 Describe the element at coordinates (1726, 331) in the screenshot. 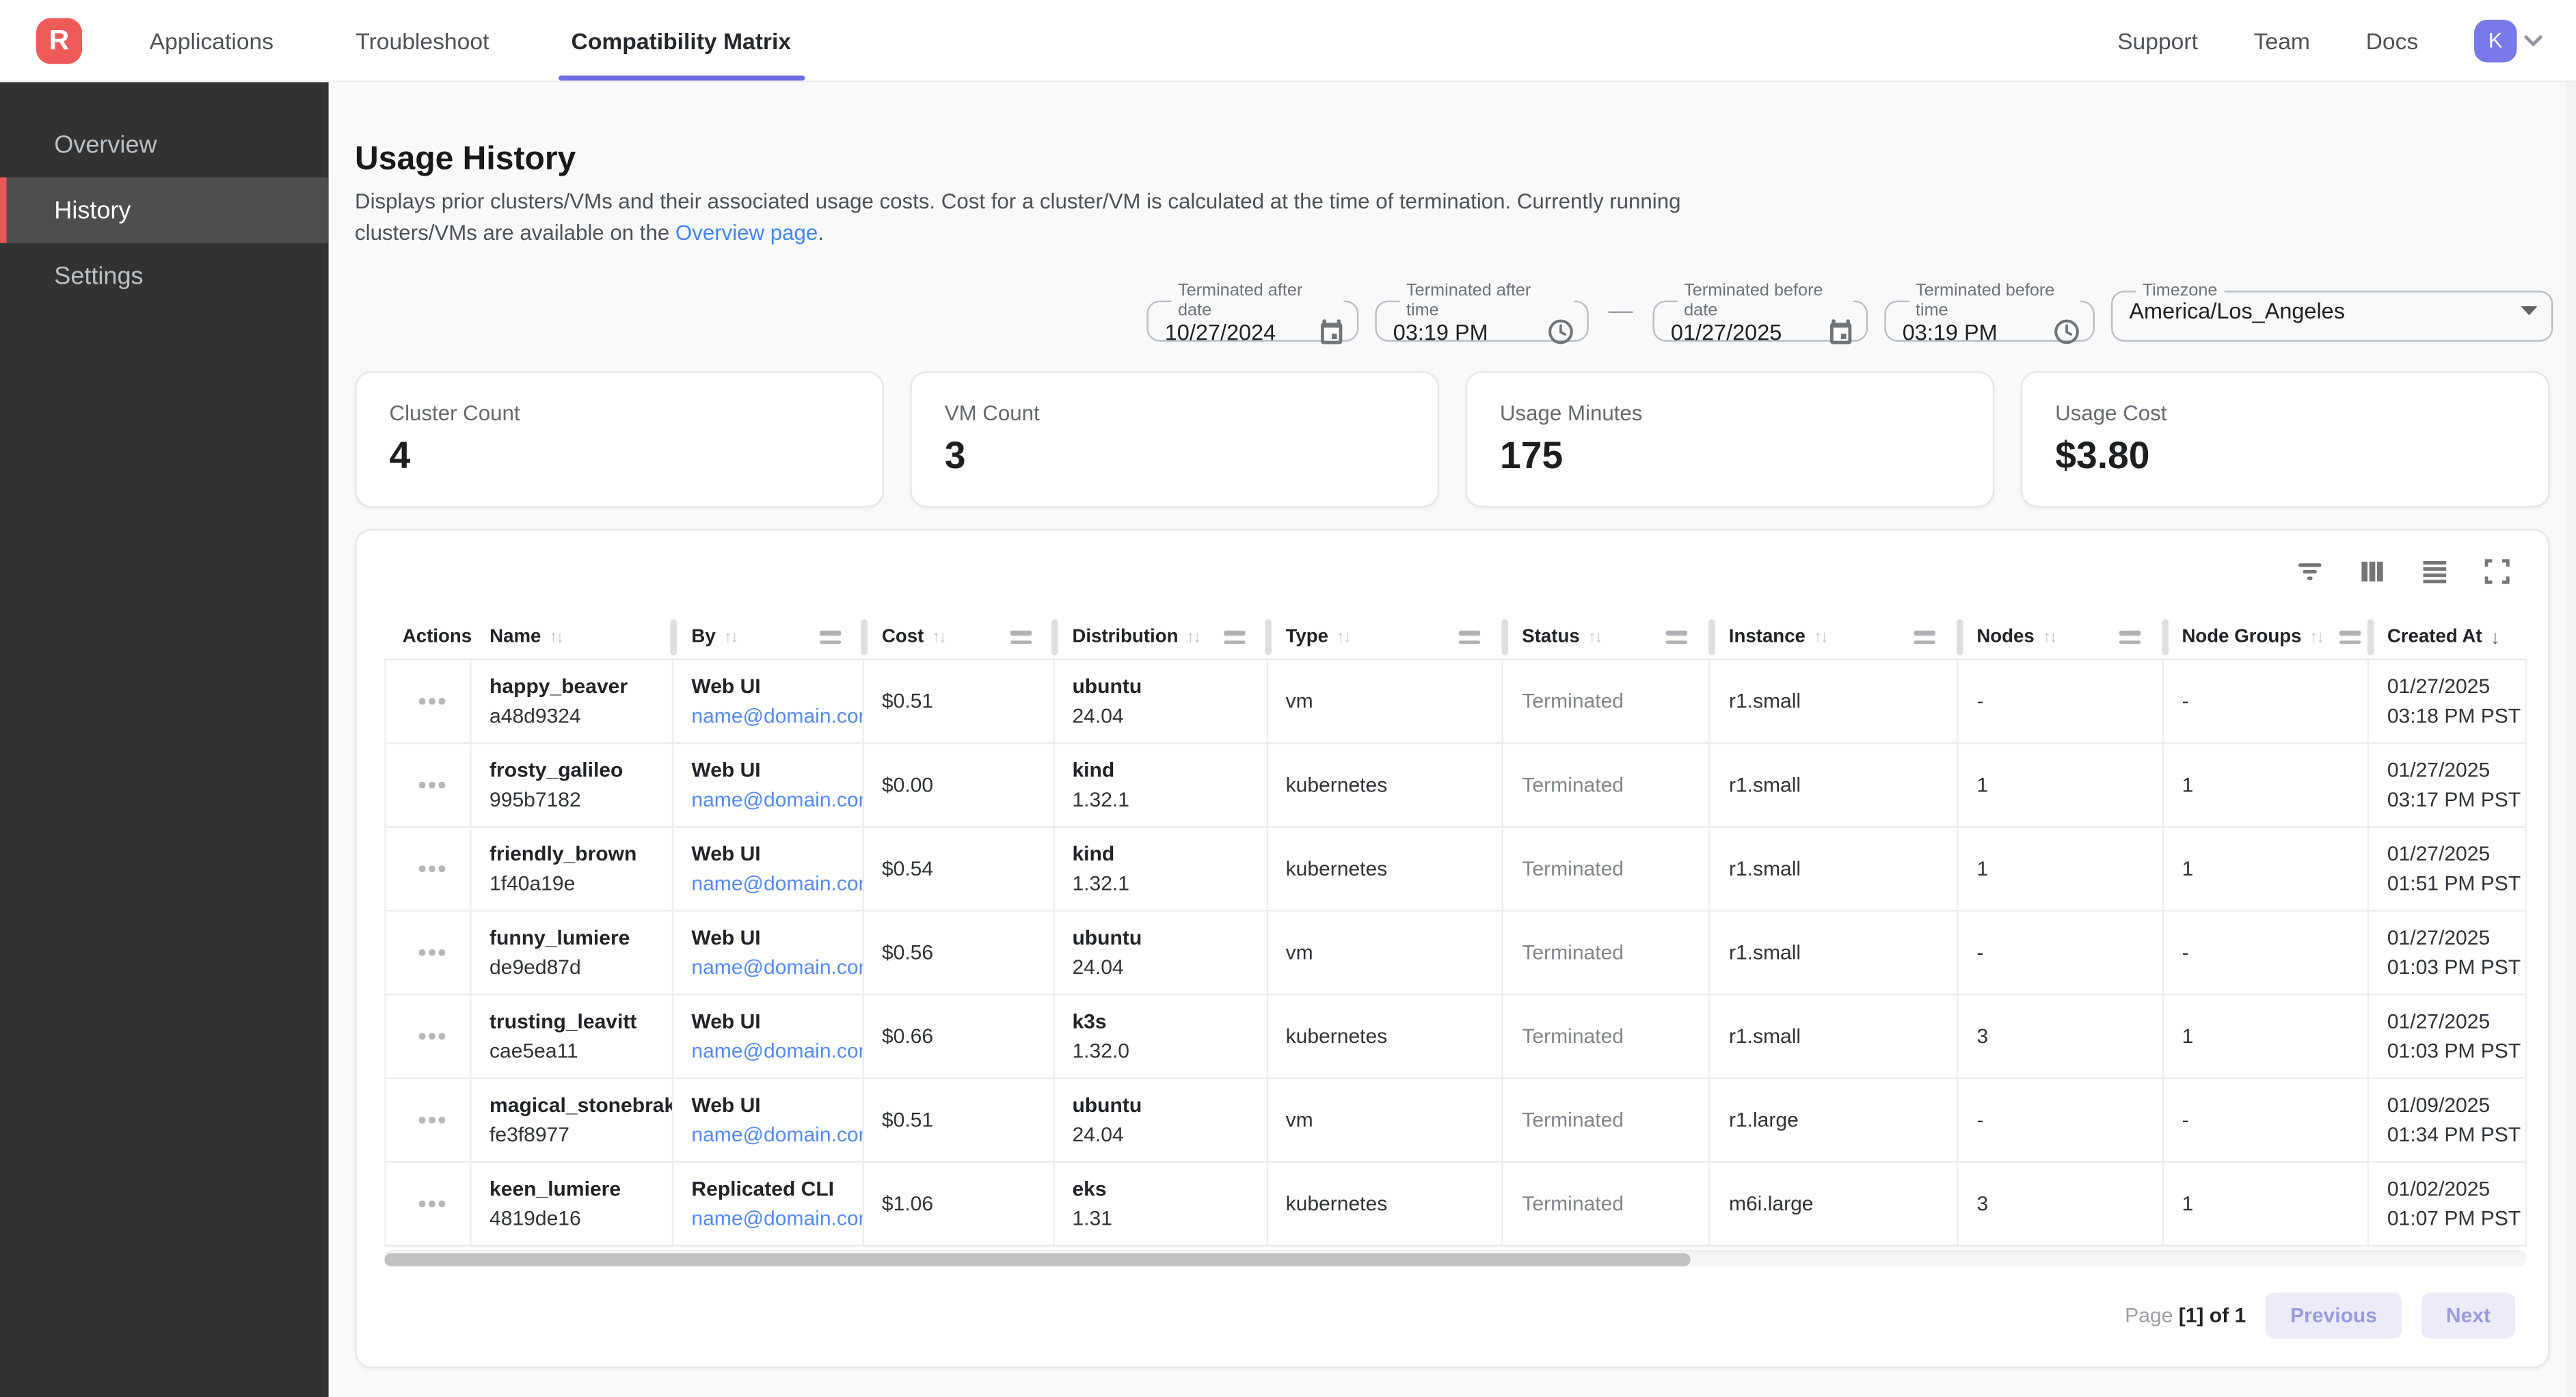

I see `terminated-before-date-value: 01/27/2025` at that location.